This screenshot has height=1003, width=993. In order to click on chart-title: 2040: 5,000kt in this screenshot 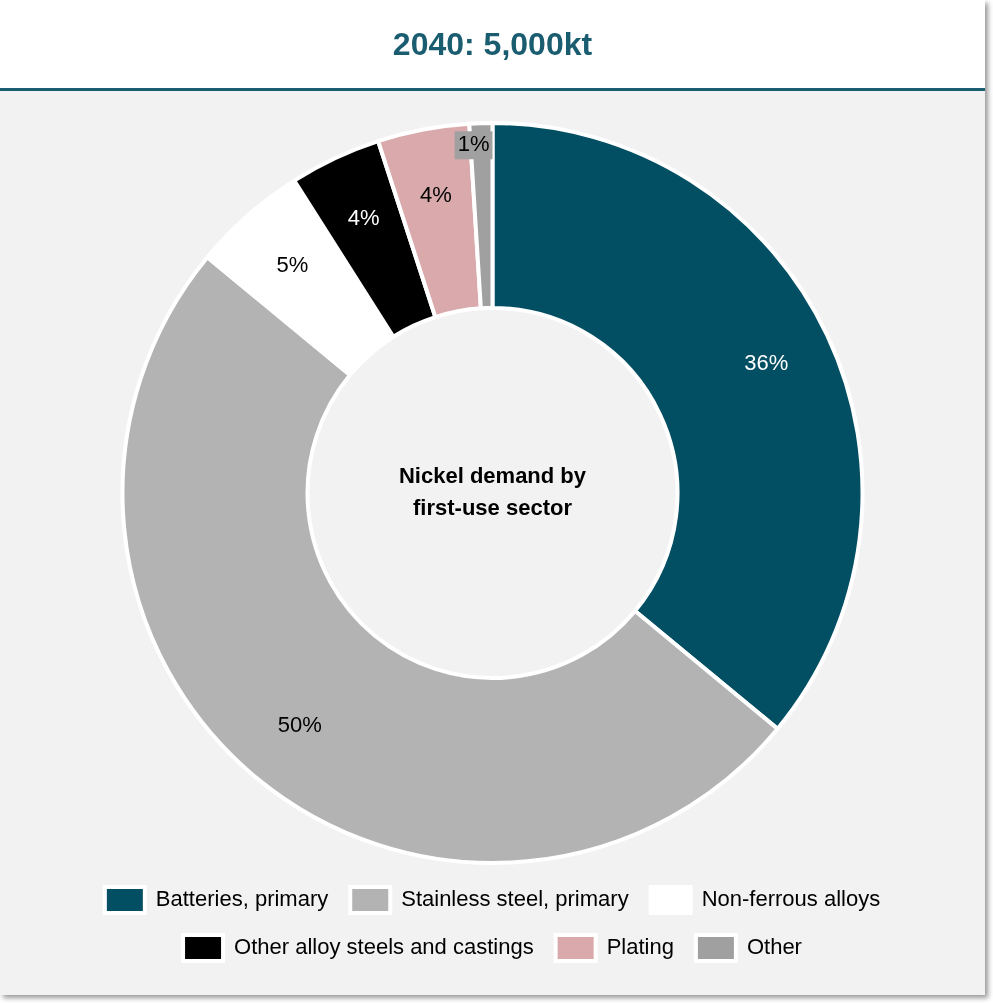, I will do `click(492, 44)`.